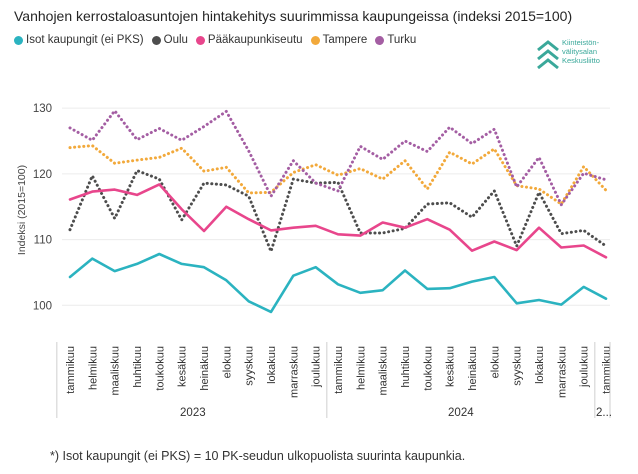 This screenshot has height=474, width=638. I want to click on x-group-label: 2024, so click(461, 413).